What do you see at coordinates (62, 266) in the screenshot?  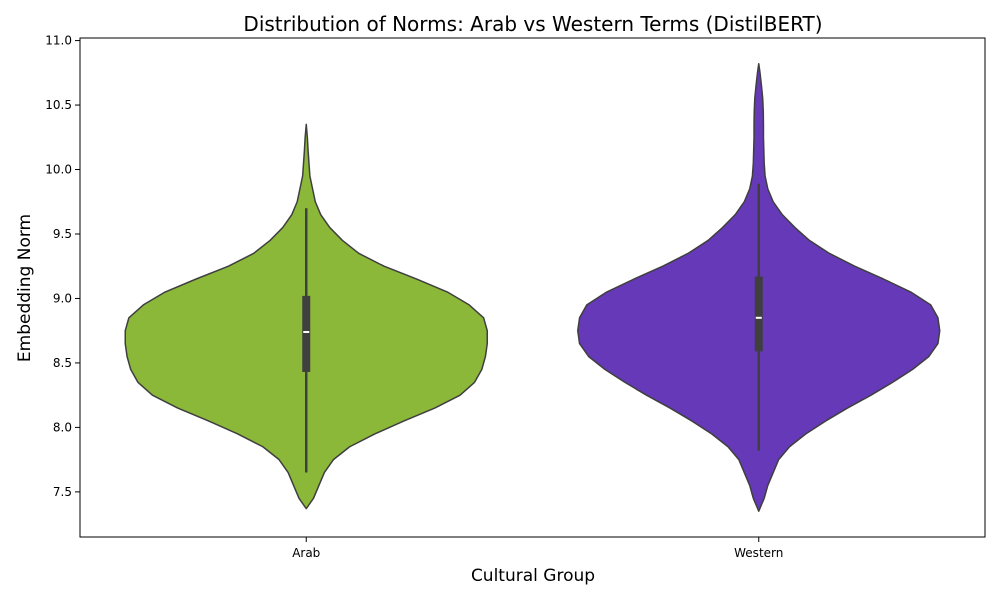 I see `y-axis: 7.5 8.0 8.5 9.0 9.5 10.0 10.5 11.0` at bounding box center [62, 266].